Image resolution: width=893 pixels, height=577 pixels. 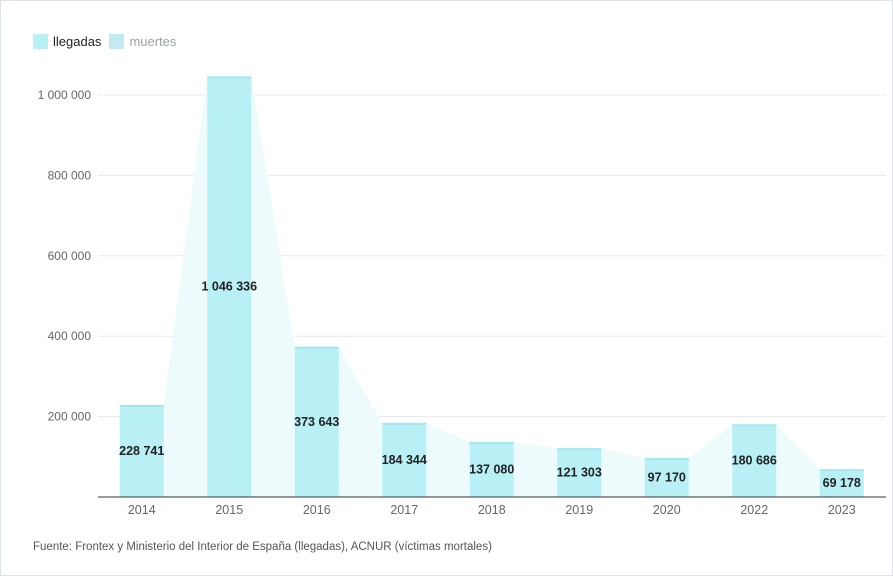 What do you see at coordinates (142, 510) in the screenshot?
I see `x-tick-label: 2014` at bounding box center [142, 510].